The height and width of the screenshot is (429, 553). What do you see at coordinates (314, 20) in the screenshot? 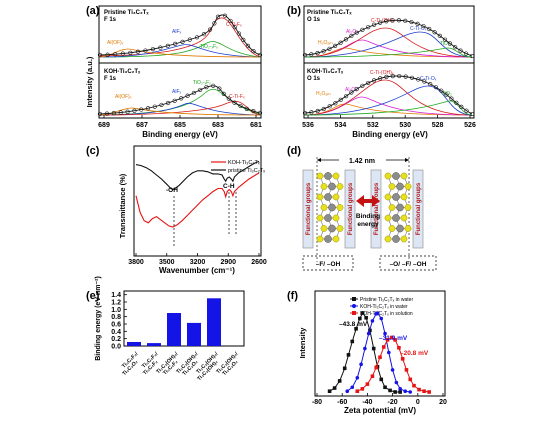
I see `panel-b-top-subtitle: O 1s` at bounding box center [314, 20].